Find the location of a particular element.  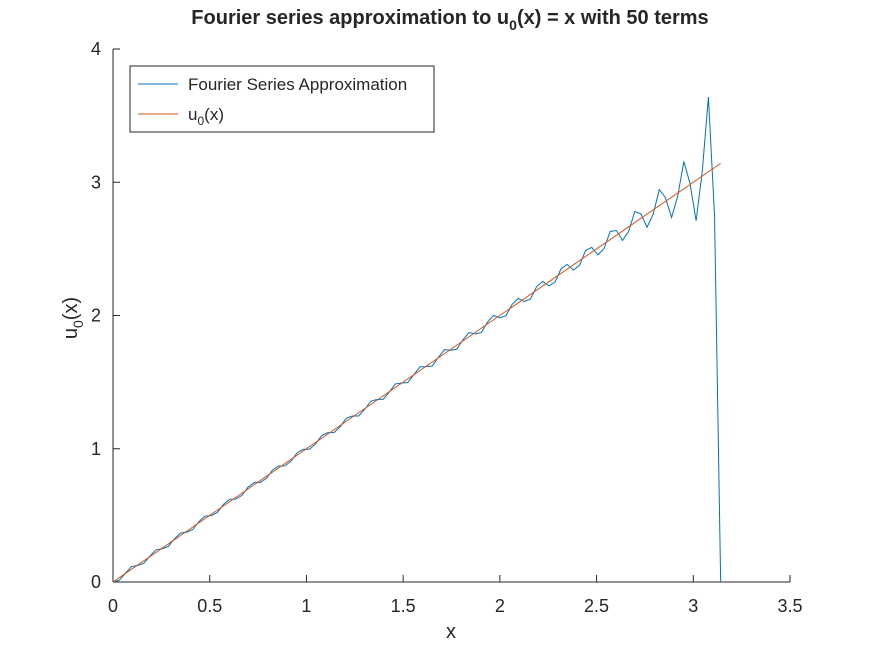

x-tick-label: 3 is located at coordinates (693, 606).